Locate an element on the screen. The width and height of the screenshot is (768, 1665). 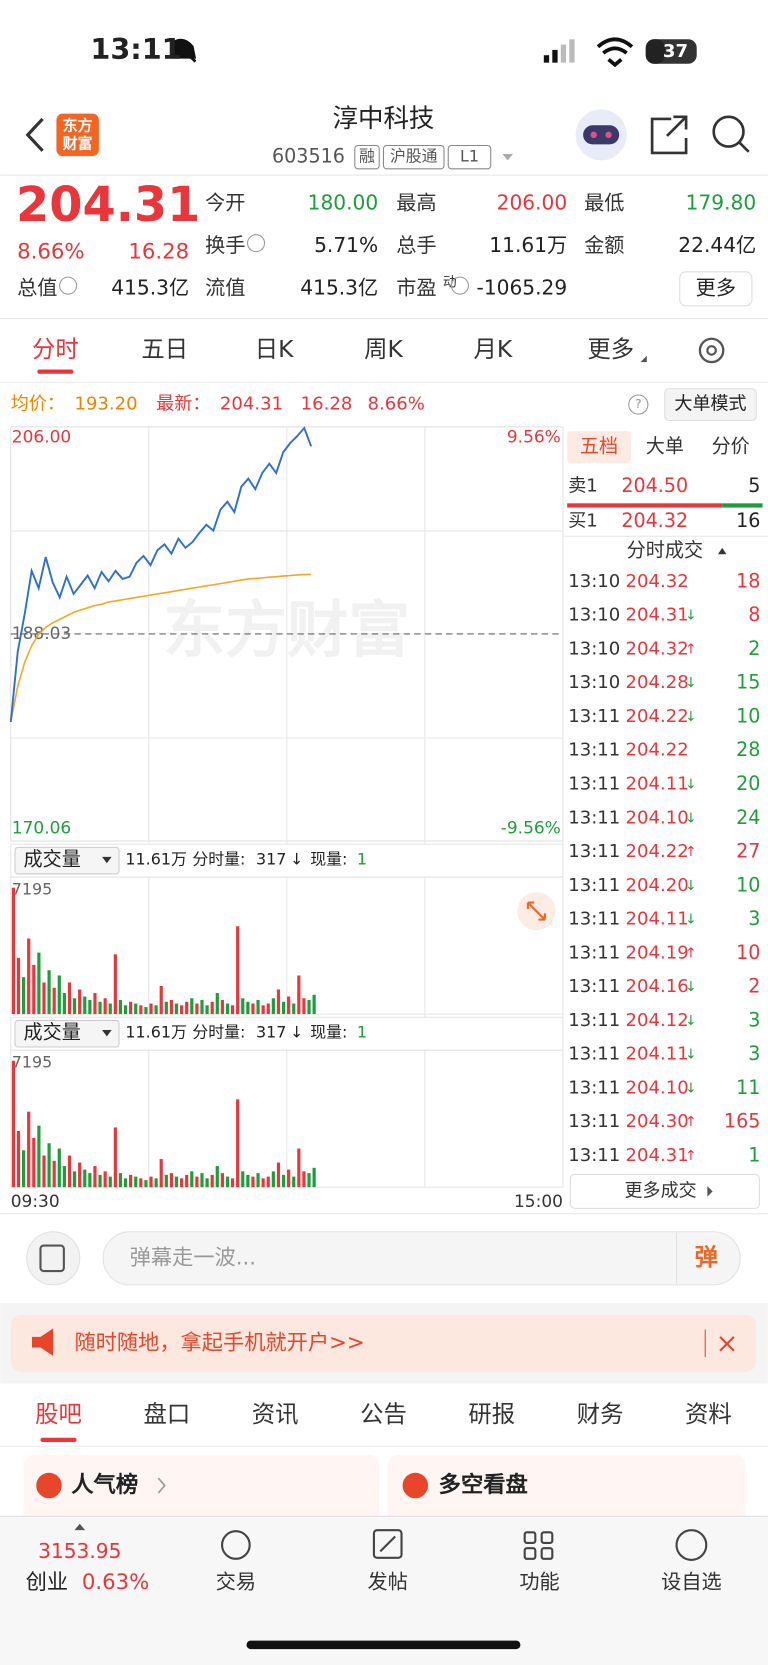
banner is located at coordinates (383, 1343).